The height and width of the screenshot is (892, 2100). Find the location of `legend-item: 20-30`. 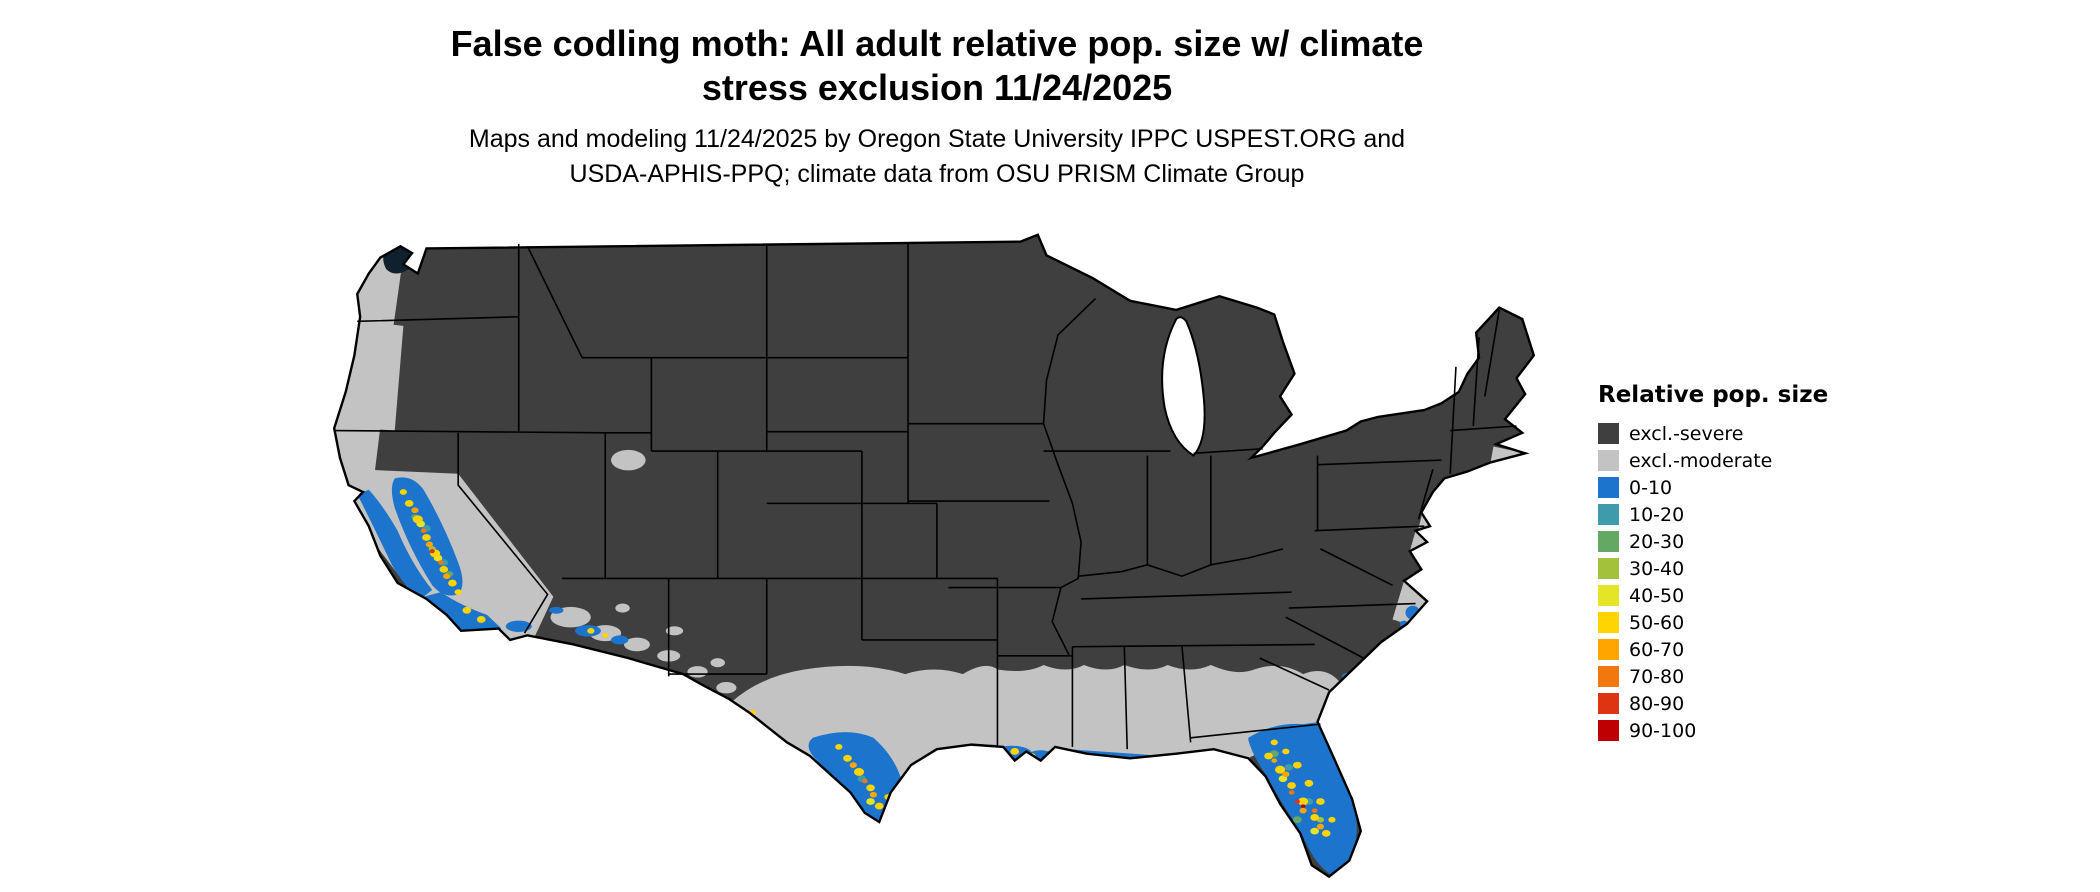

legend-item: 20-30 is located at coordinates (1713, 541).